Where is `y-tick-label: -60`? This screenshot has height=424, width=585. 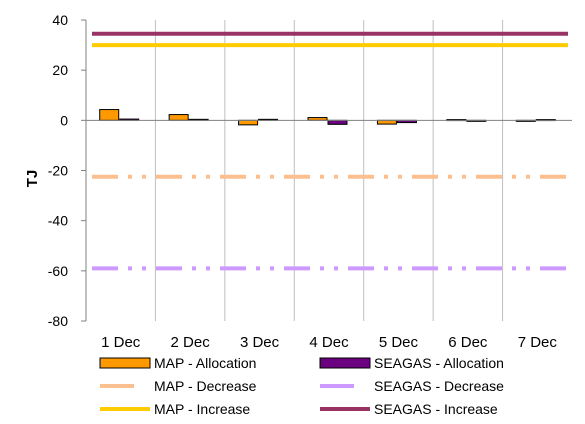 y-tick-label: -60 is located at coordinates (58, 271).